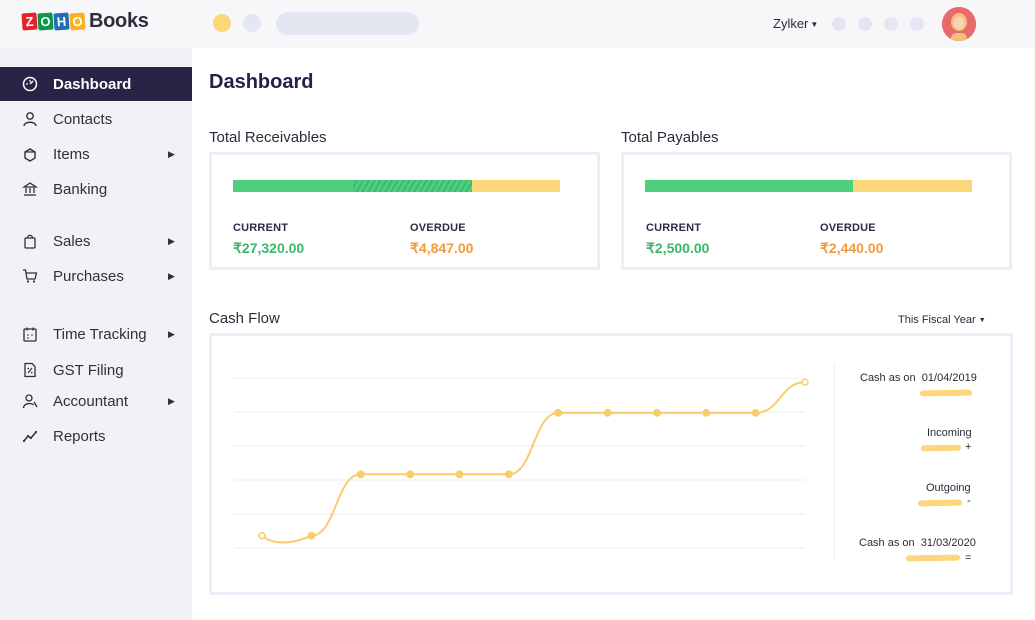 The height and width of the screenshot is (620, 1035). I want to click on payables-overdue-value: ₹2,440.00, so click(852, 248).